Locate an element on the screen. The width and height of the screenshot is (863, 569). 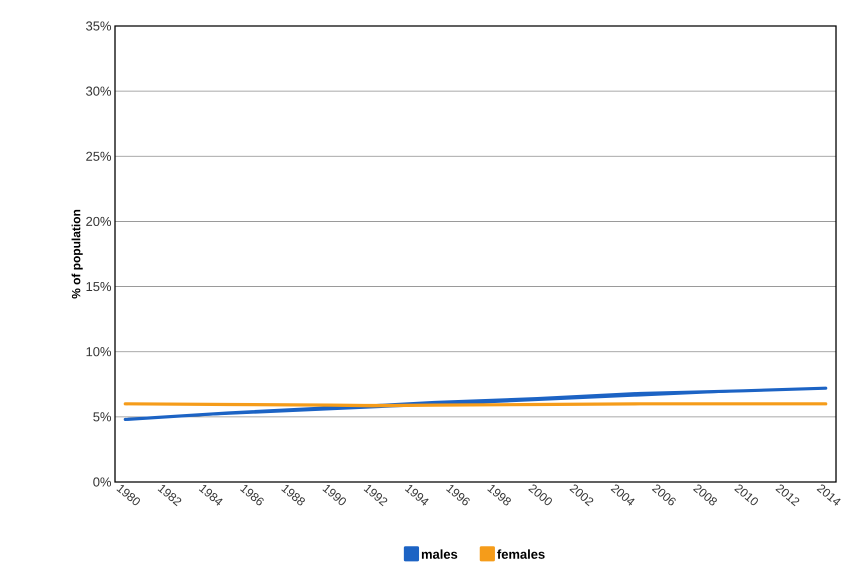
y-tick-label: 25% is located at coordinates (99, 156).